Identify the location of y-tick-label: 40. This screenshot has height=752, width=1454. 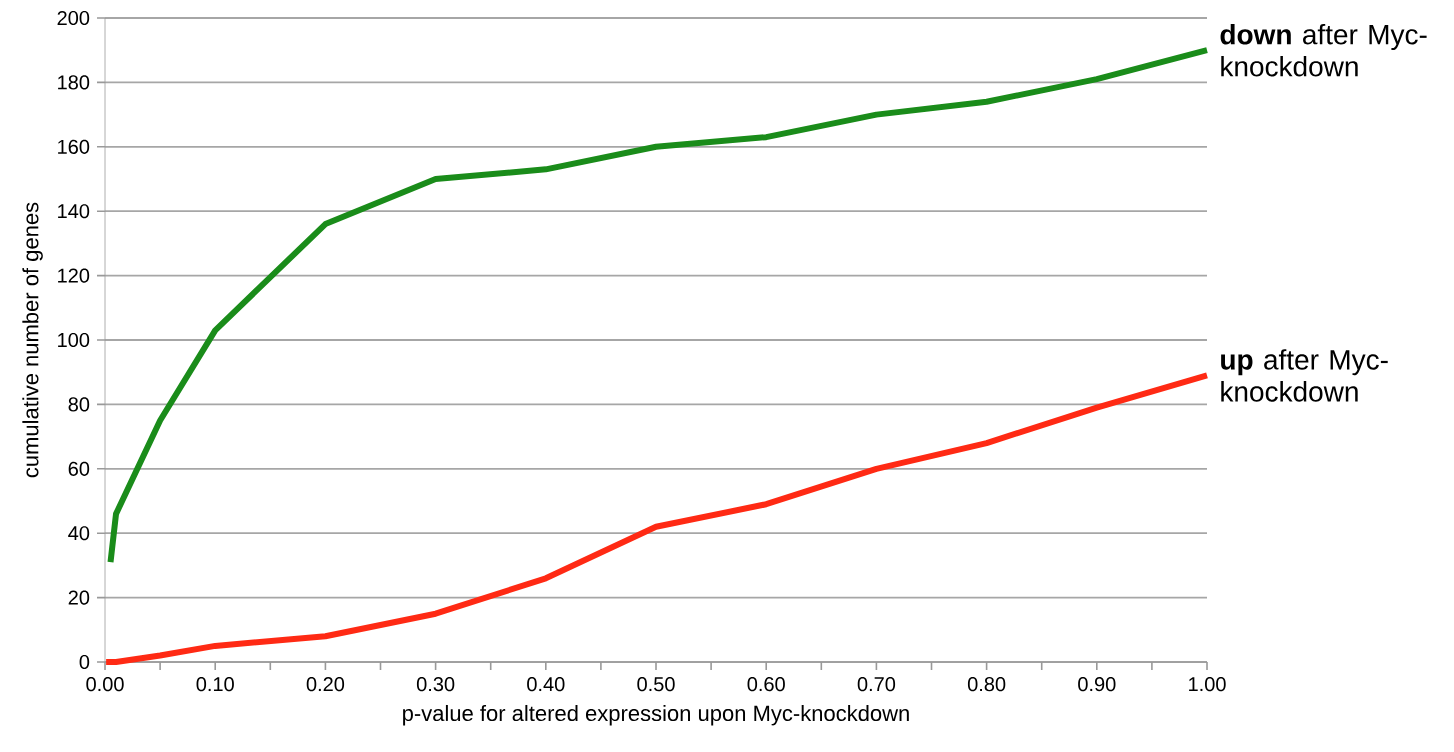
(79, 533).